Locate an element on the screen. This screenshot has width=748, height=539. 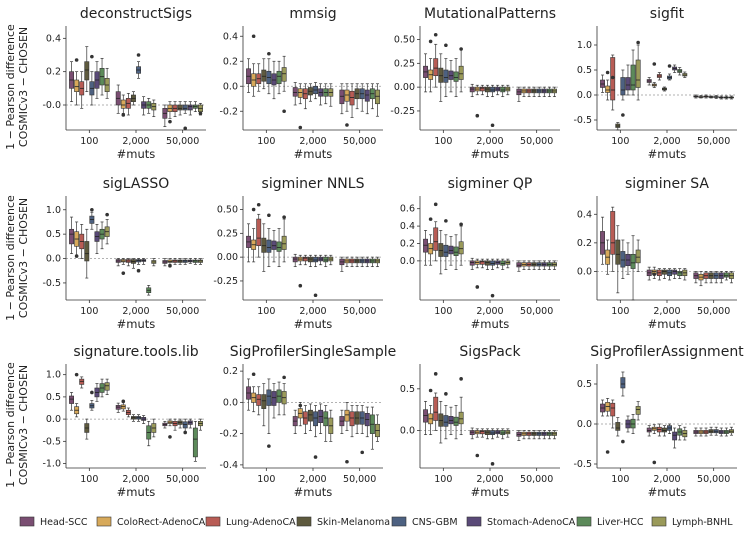
legend-swatch-skin-melanoma is located at coordinates (304, 521).